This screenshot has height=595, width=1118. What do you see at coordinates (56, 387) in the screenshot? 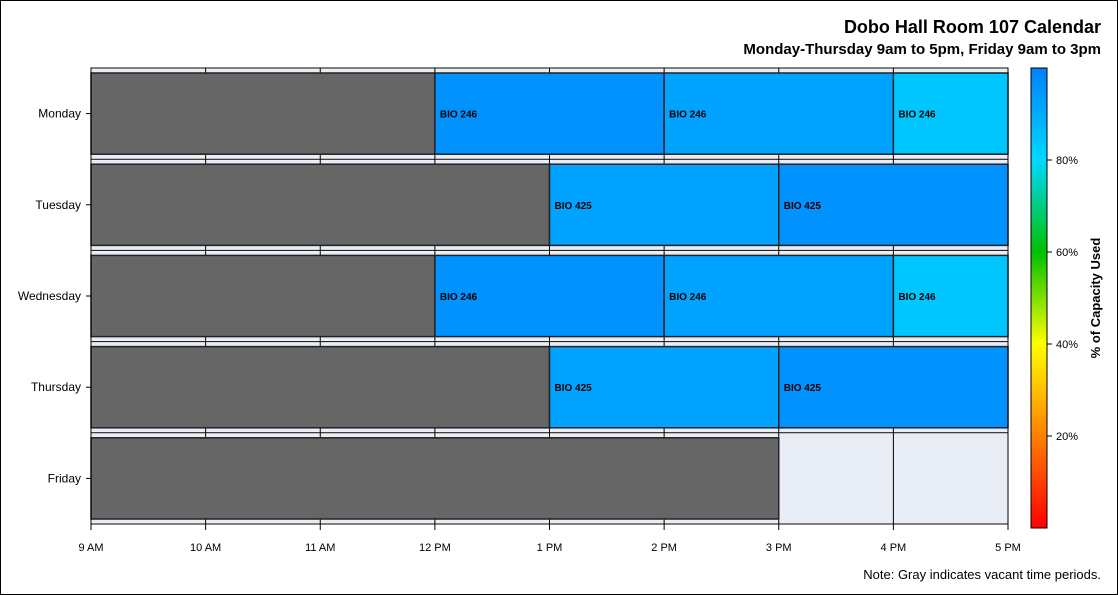
I see `y-tick-label: Thursday` at bounding box center [56, 387].